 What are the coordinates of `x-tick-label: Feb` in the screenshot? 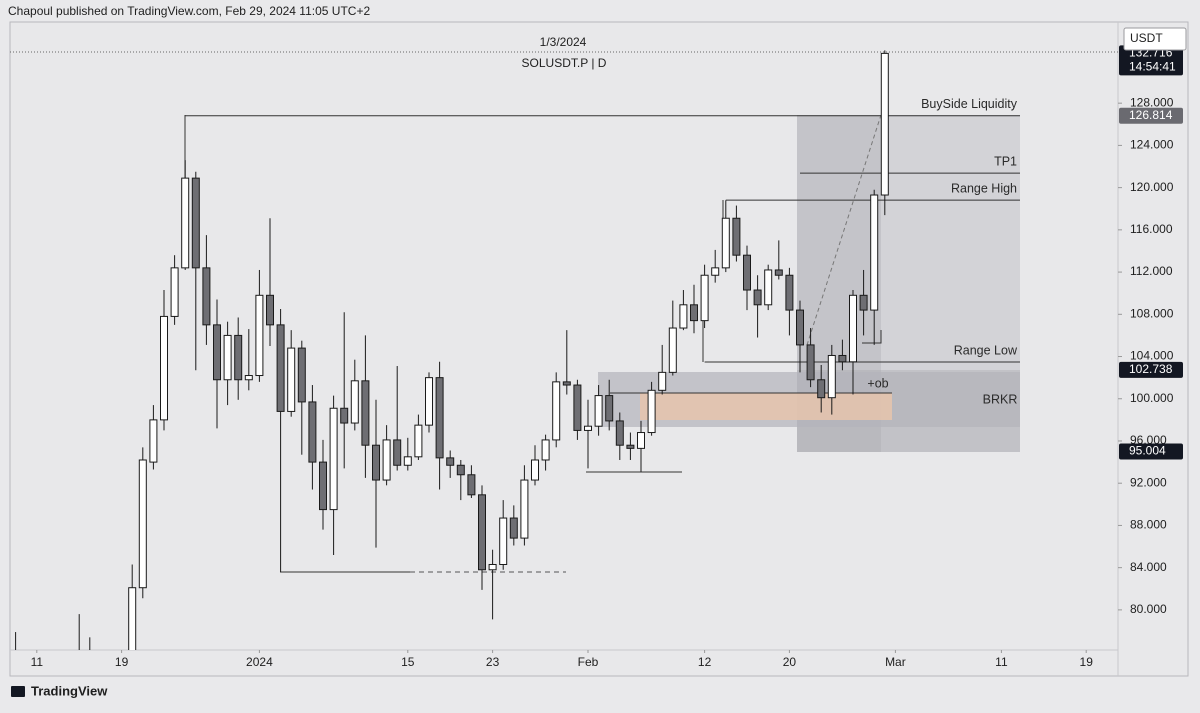 It's located at (588, 662).